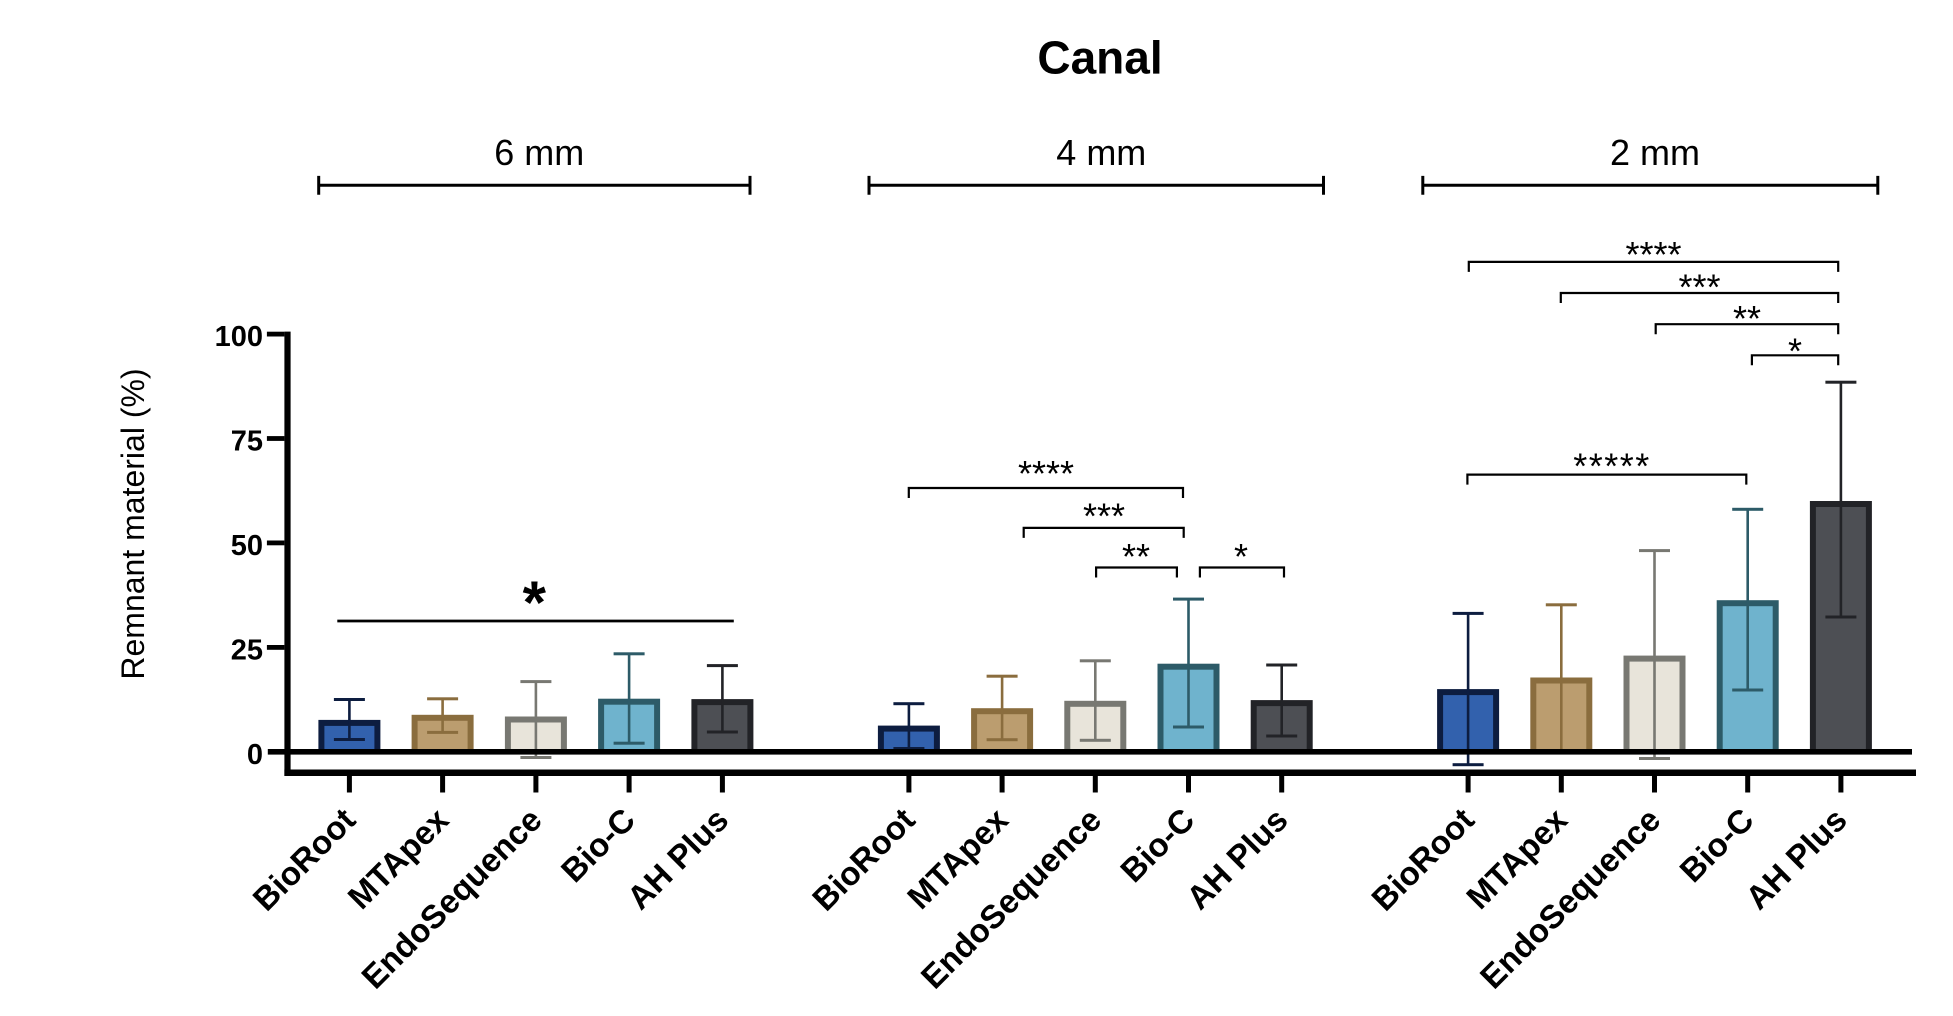  I want to click on svg-text: 75, so click(247, 442).